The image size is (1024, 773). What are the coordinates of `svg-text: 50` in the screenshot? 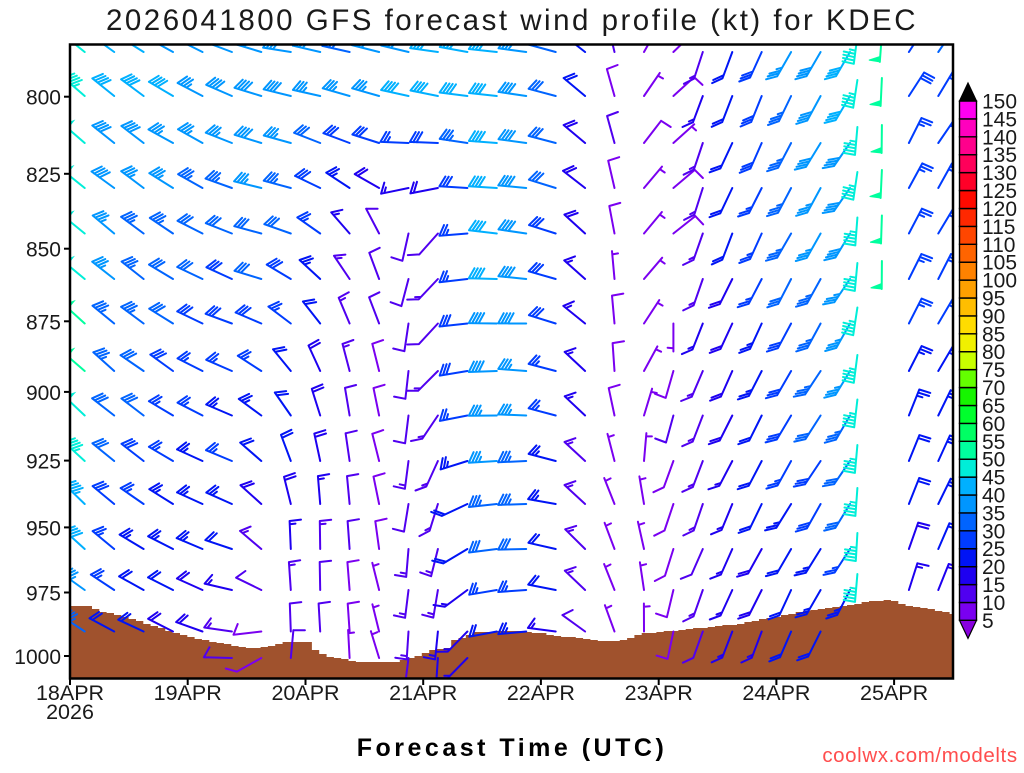 It's located at (993, 460).